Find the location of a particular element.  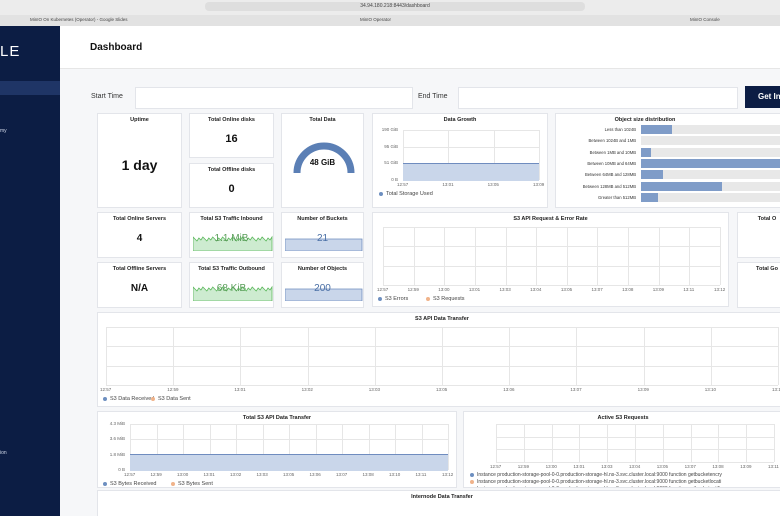

panel: Total Offline Servers N/A is located at coordinates (139, 285).